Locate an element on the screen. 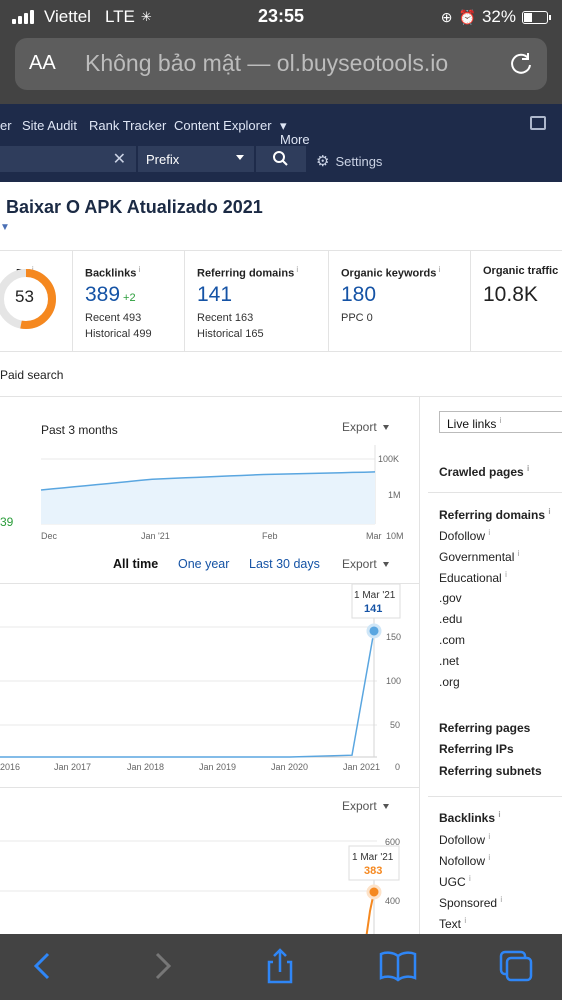  referring-subnets-link: Referring subnets is located at coordinates (490, 771).